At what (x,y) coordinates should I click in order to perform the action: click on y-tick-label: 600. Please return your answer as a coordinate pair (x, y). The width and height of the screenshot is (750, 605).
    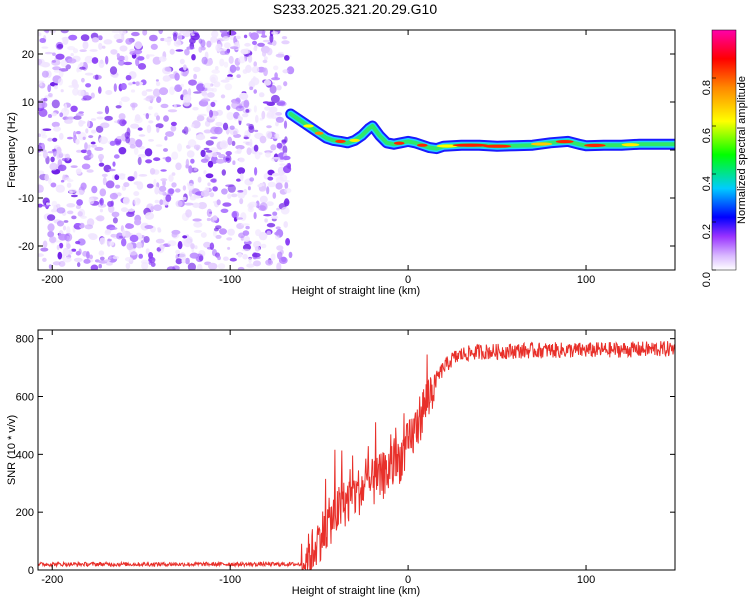
    Looking at the image, I should click on (25, 398).